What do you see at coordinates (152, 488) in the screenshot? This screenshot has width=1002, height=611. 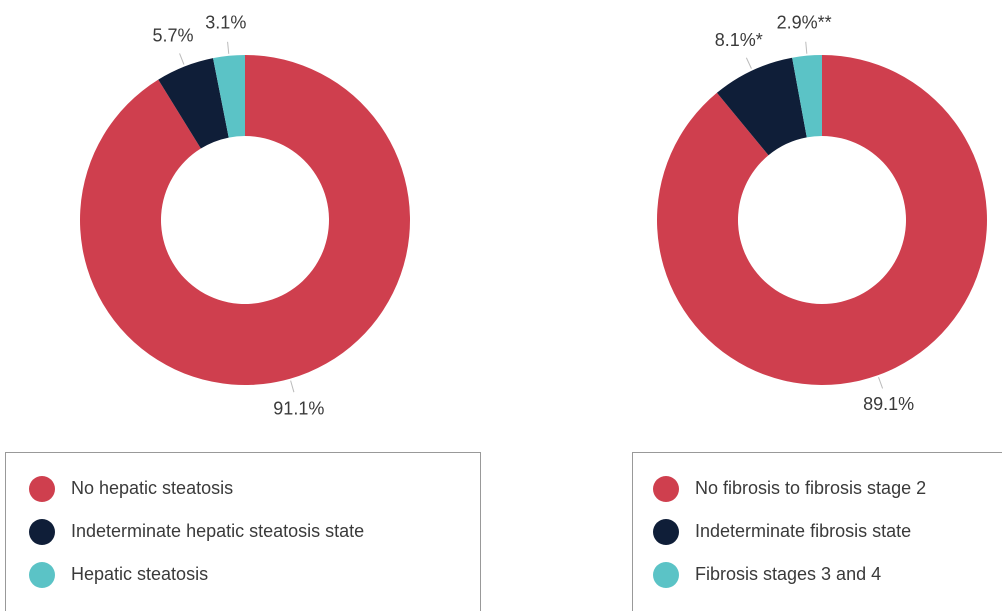 I see `legend-label: No hepatic steatosis` at bounding box center [152, 488].